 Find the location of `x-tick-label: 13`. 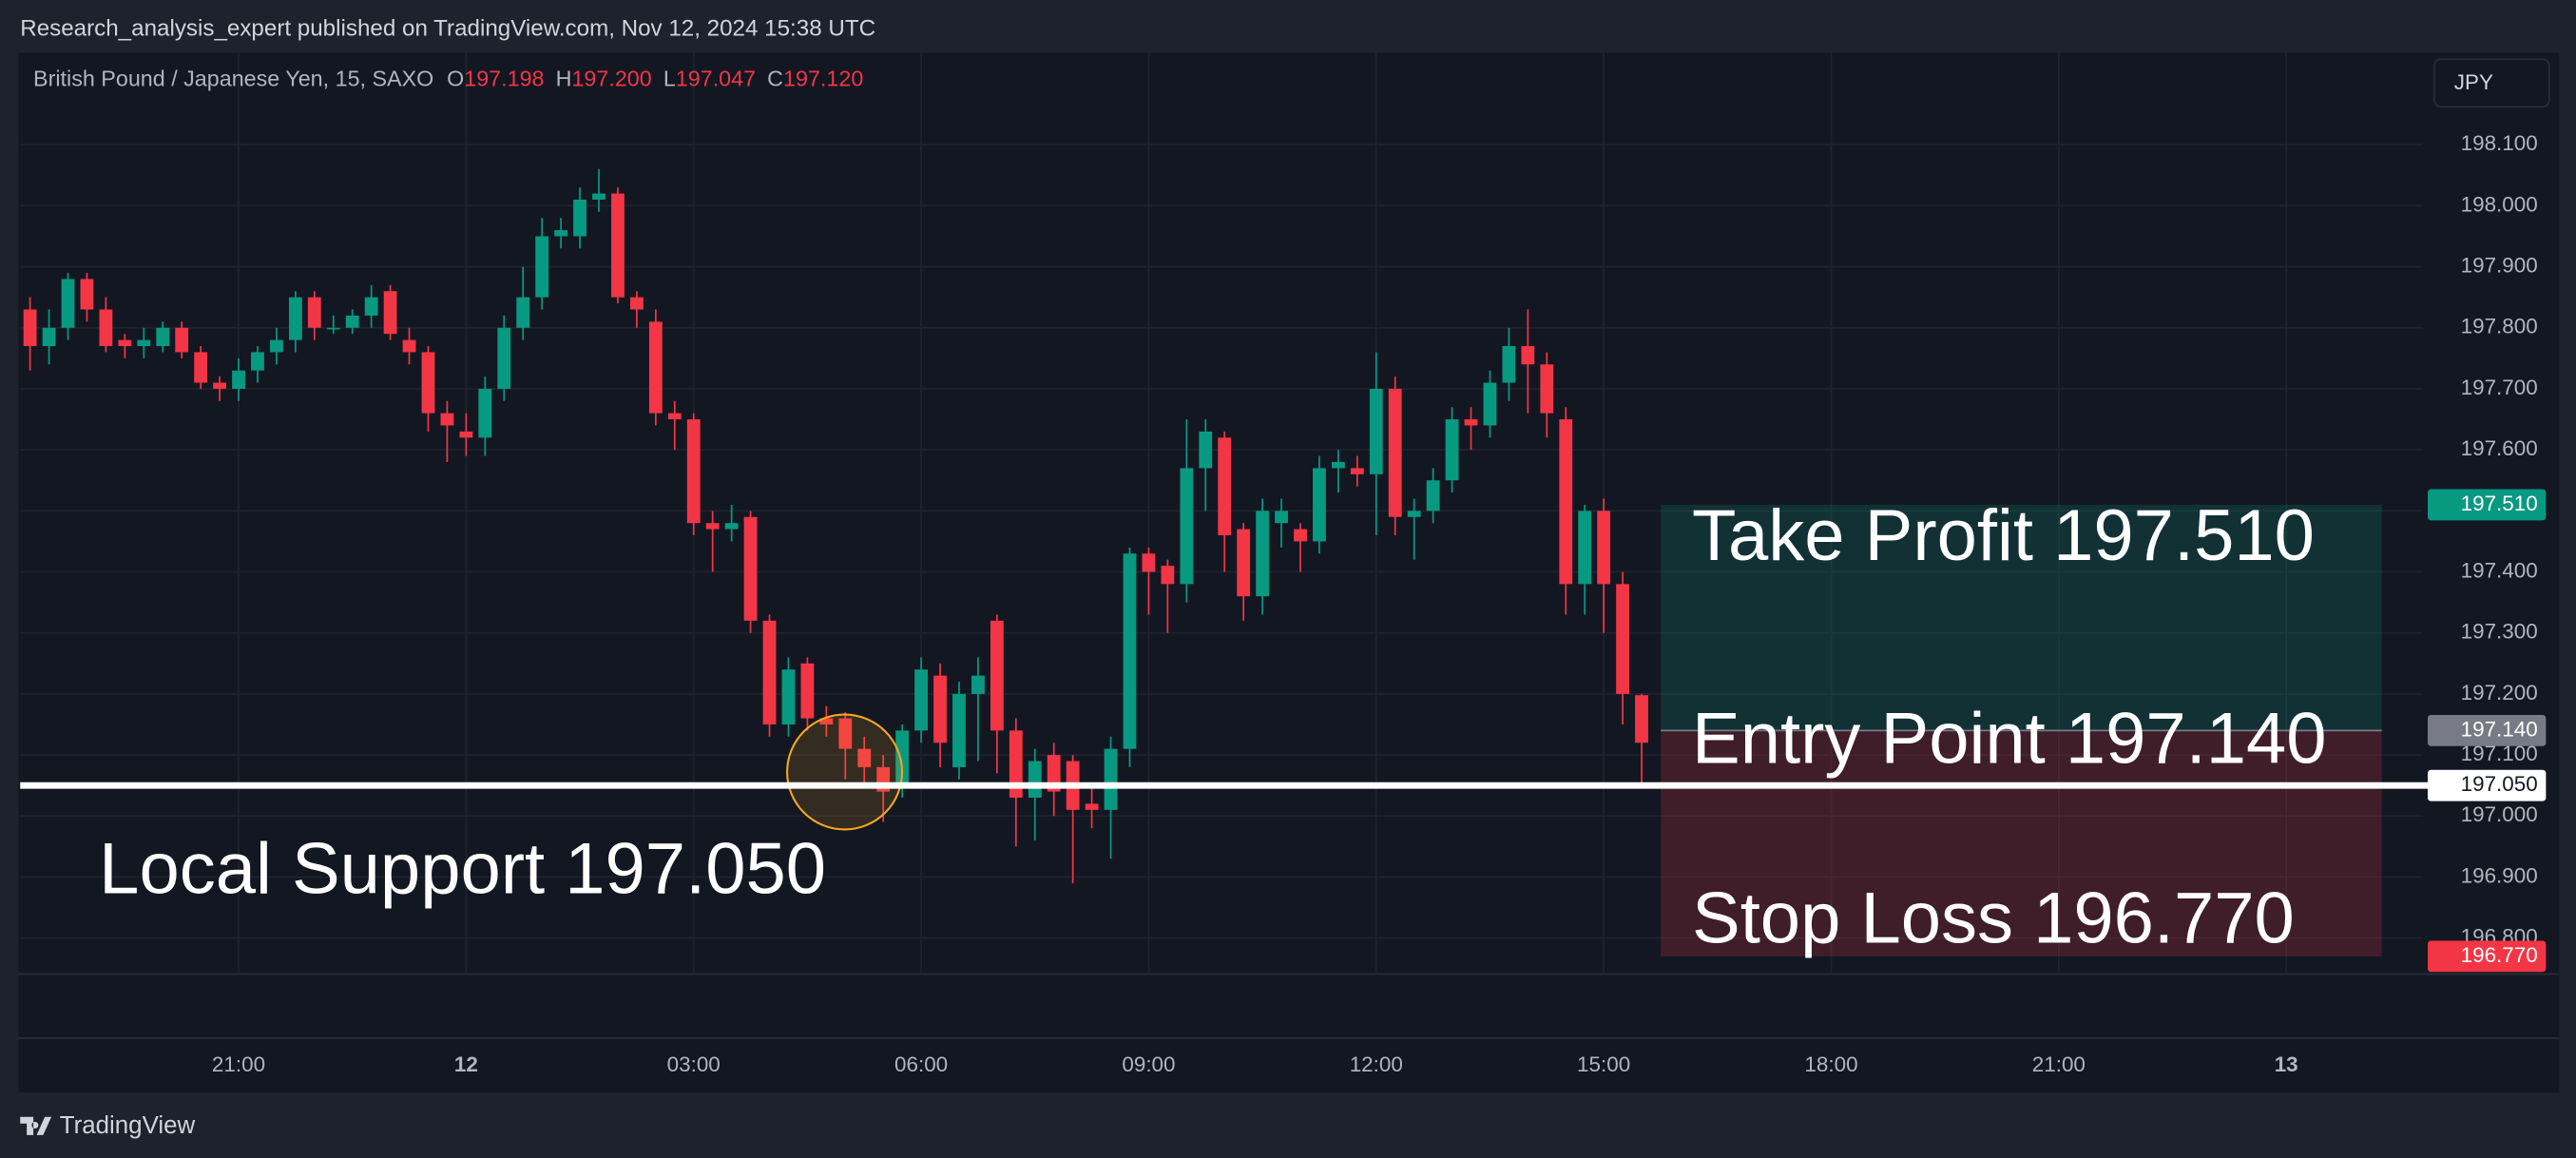

x-tick-label: 13 is located at coordinates (2286, 1064).